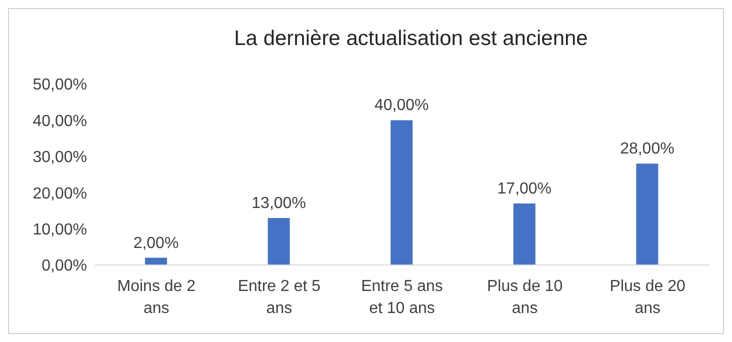 This screenshot has width=732, height=342. I want to click on x-tick-label: Plus de 20 ans, so click(648, 297).